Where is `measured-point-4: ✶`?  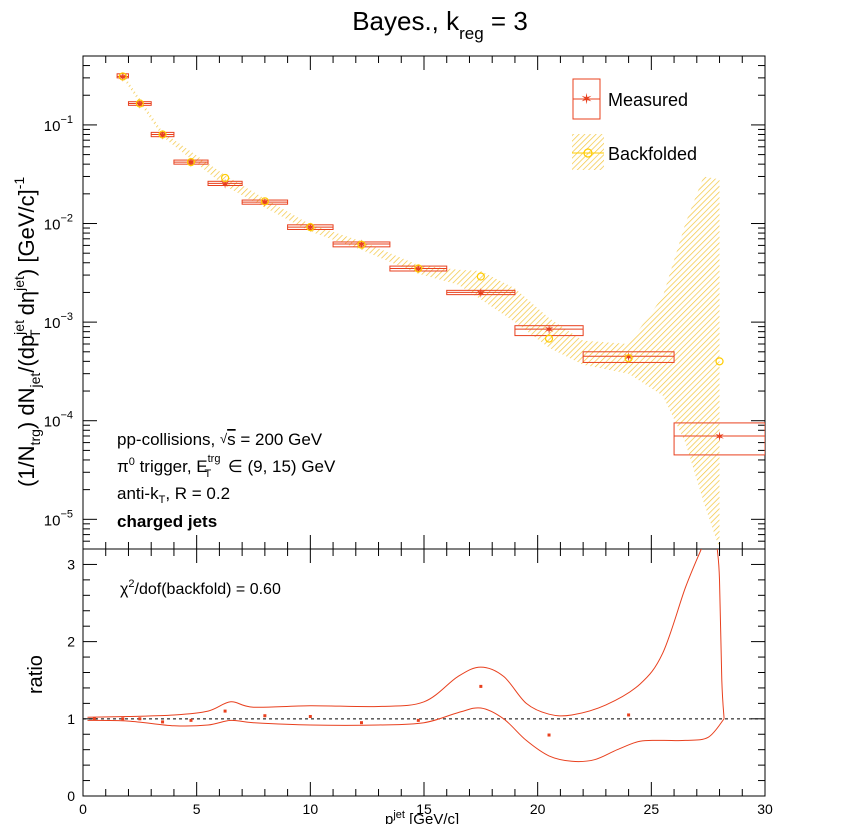
measured-point-4: ✶ is located at coordinates (225, 183).